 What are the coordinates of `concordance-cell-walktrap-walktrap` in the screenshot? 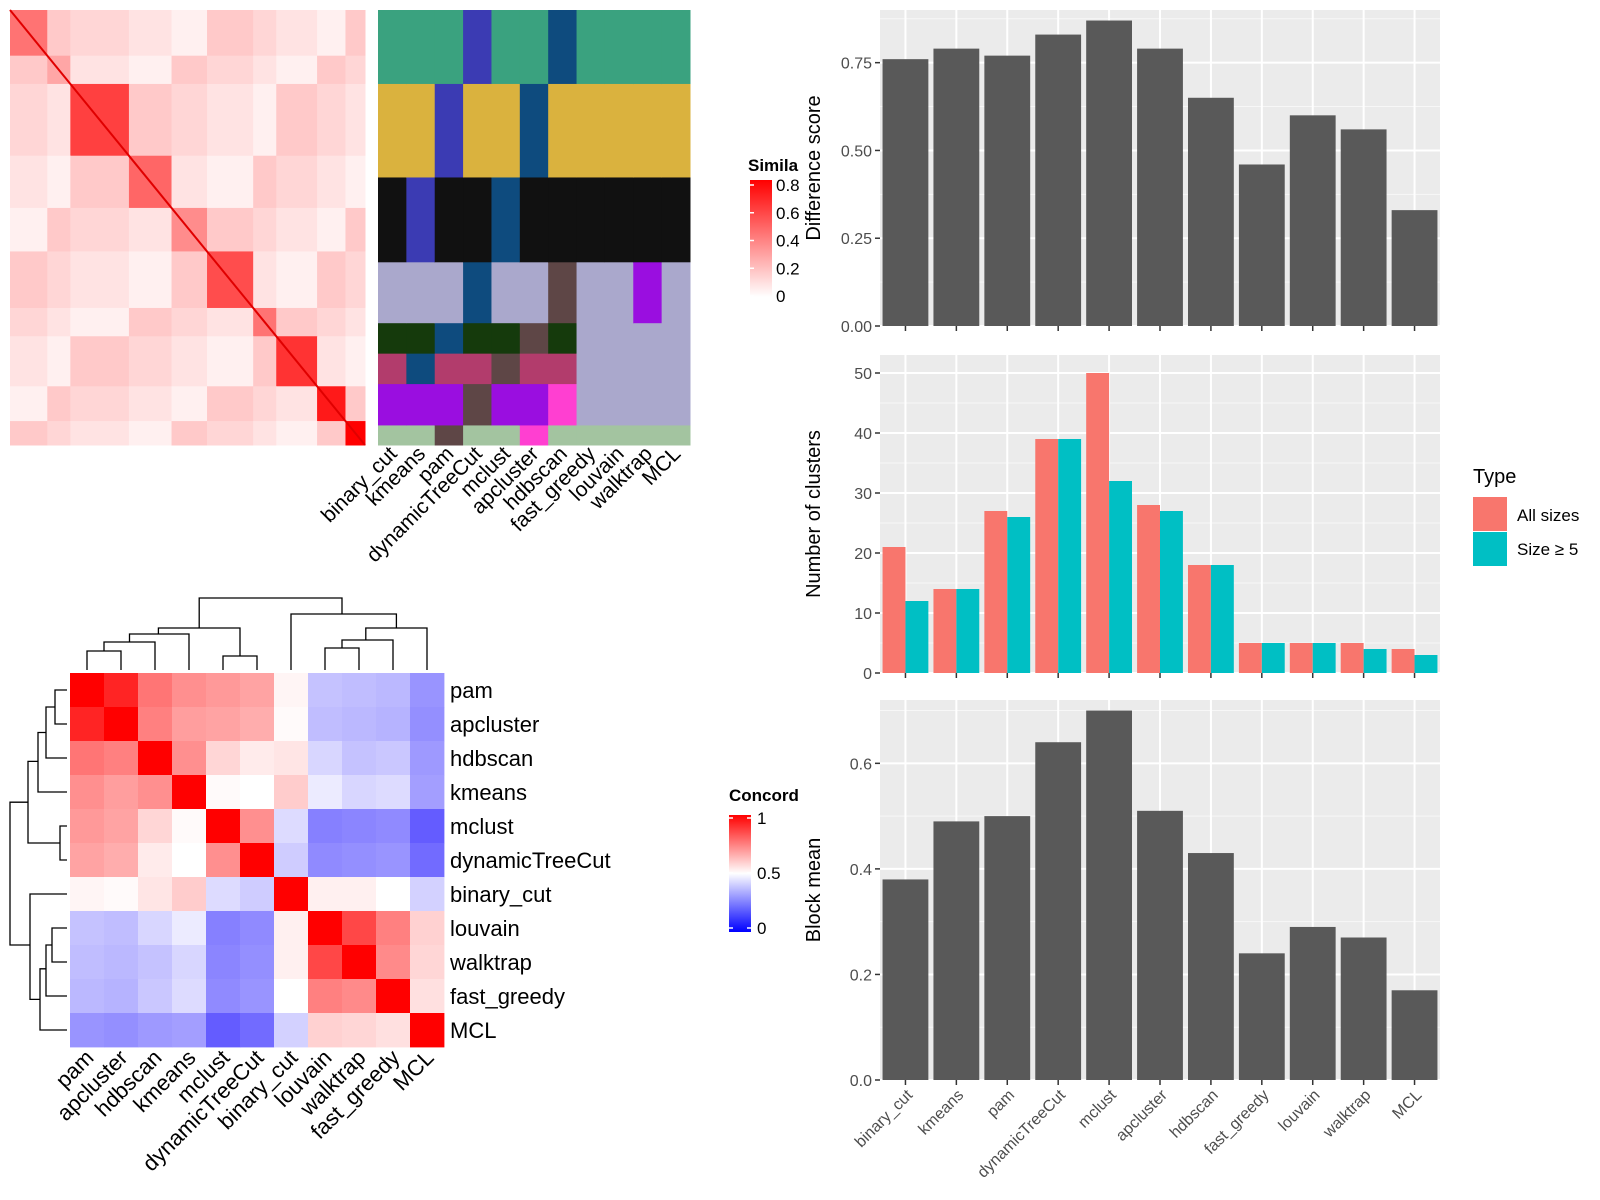 It's located at (359, 962).